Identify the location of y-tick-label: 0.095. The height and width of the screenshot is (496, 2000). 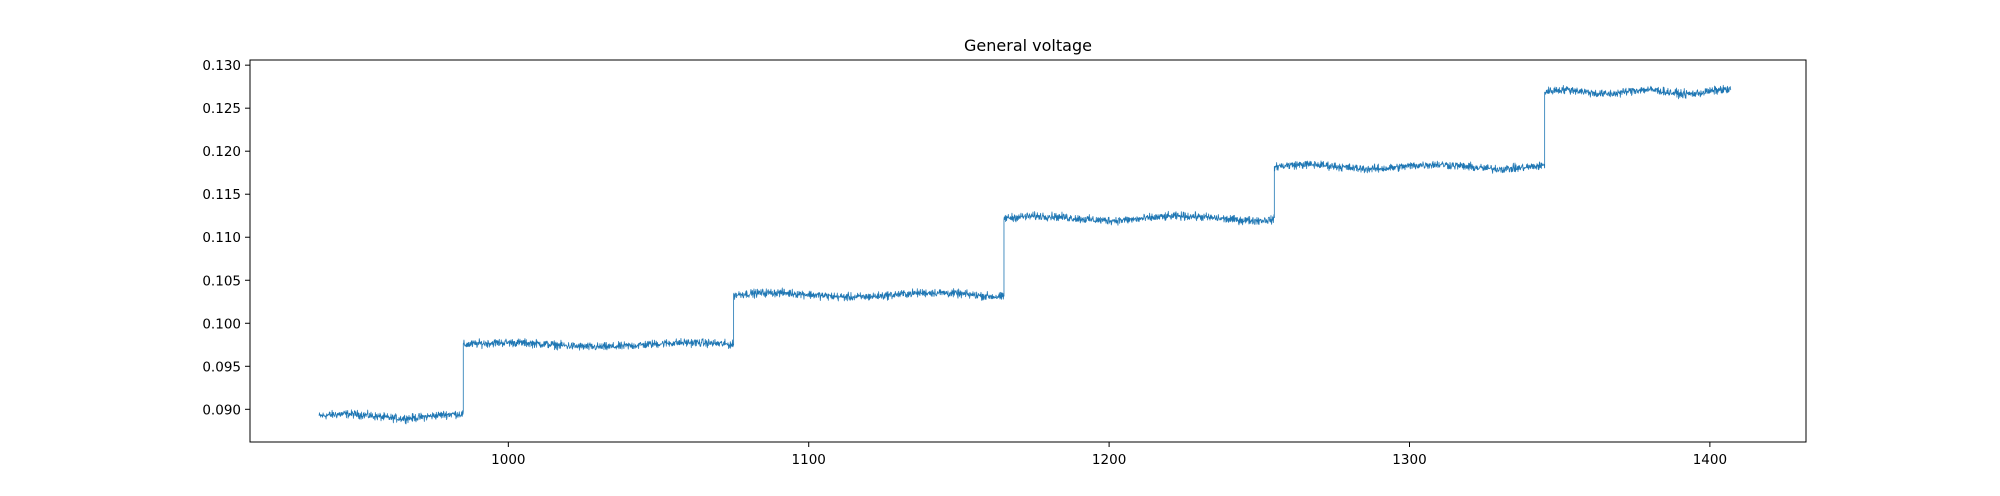
(221, 367).